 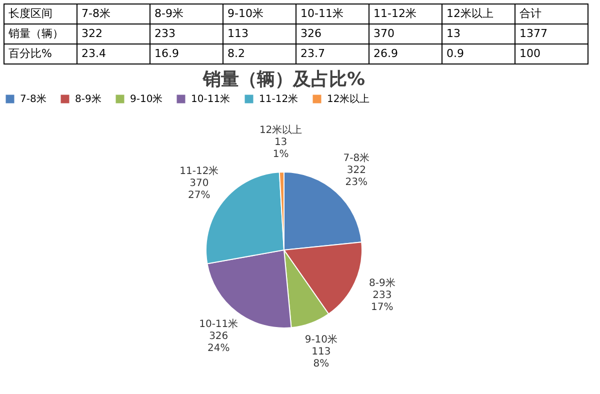 What do you see at coordinates (281, 142) in the screenshot?
I see `data-label: 13` at bounding box center [281, 142].